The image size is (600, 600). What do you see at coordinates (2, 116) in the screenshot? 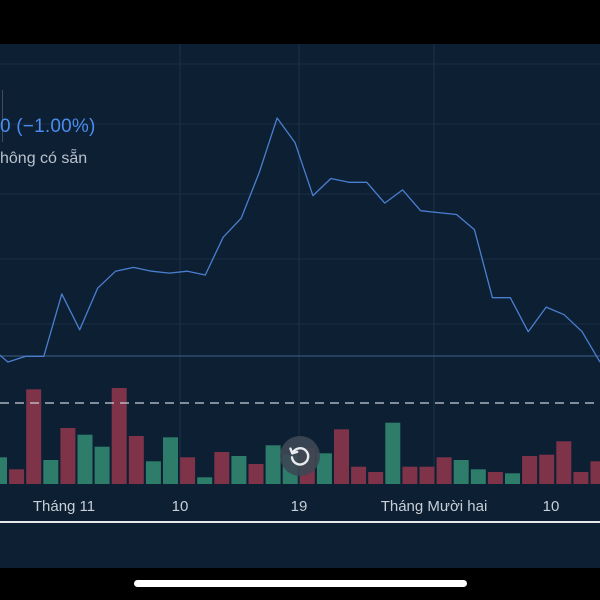
I see `divider` at bounding box center [2, 116].